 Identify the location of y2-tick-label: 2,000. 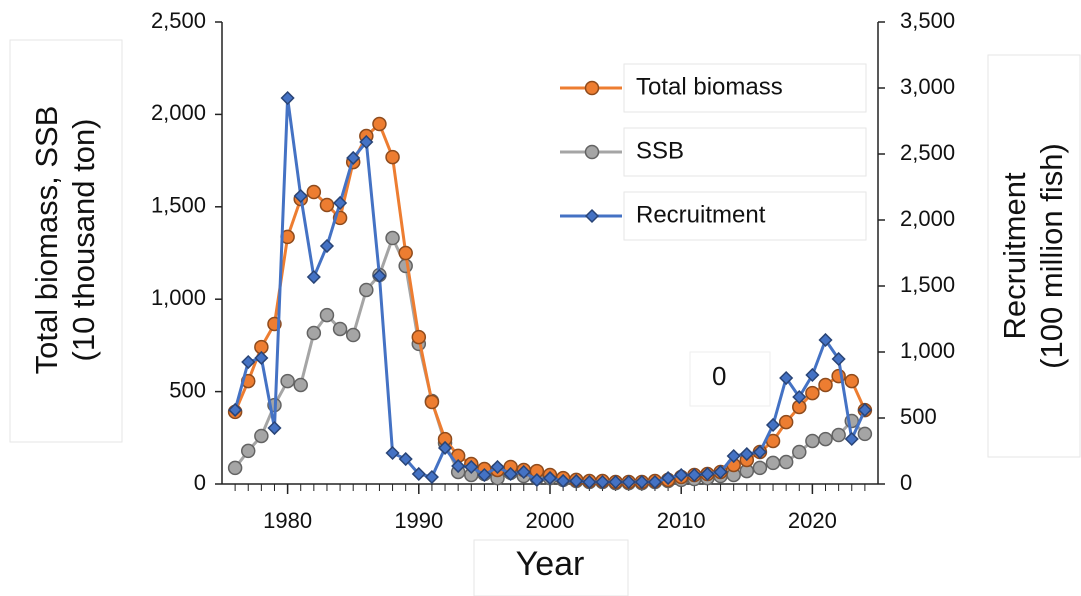
(927, 218).